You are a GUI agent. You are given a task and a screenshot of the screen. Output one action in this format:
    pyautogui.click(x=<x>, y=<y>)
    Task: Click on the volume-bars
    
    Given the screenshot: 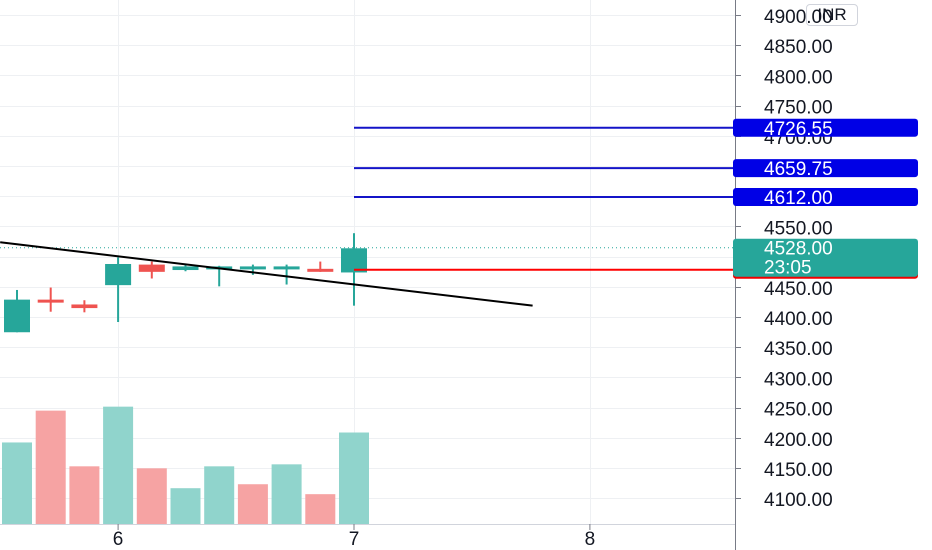 What is the action you would take?
    pyautogui.click(x=185, y=465)
    